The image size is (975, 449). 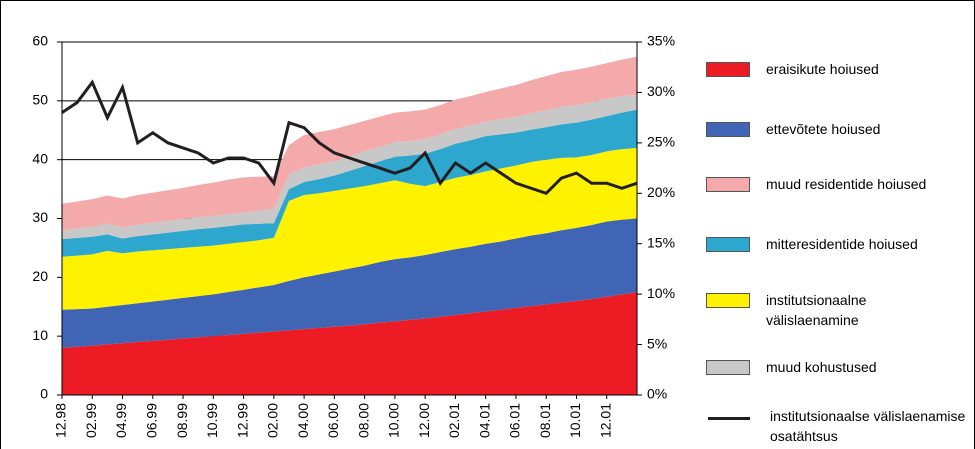 I want to click on y2-tick-label: 10%, so click(x=661, y=293).